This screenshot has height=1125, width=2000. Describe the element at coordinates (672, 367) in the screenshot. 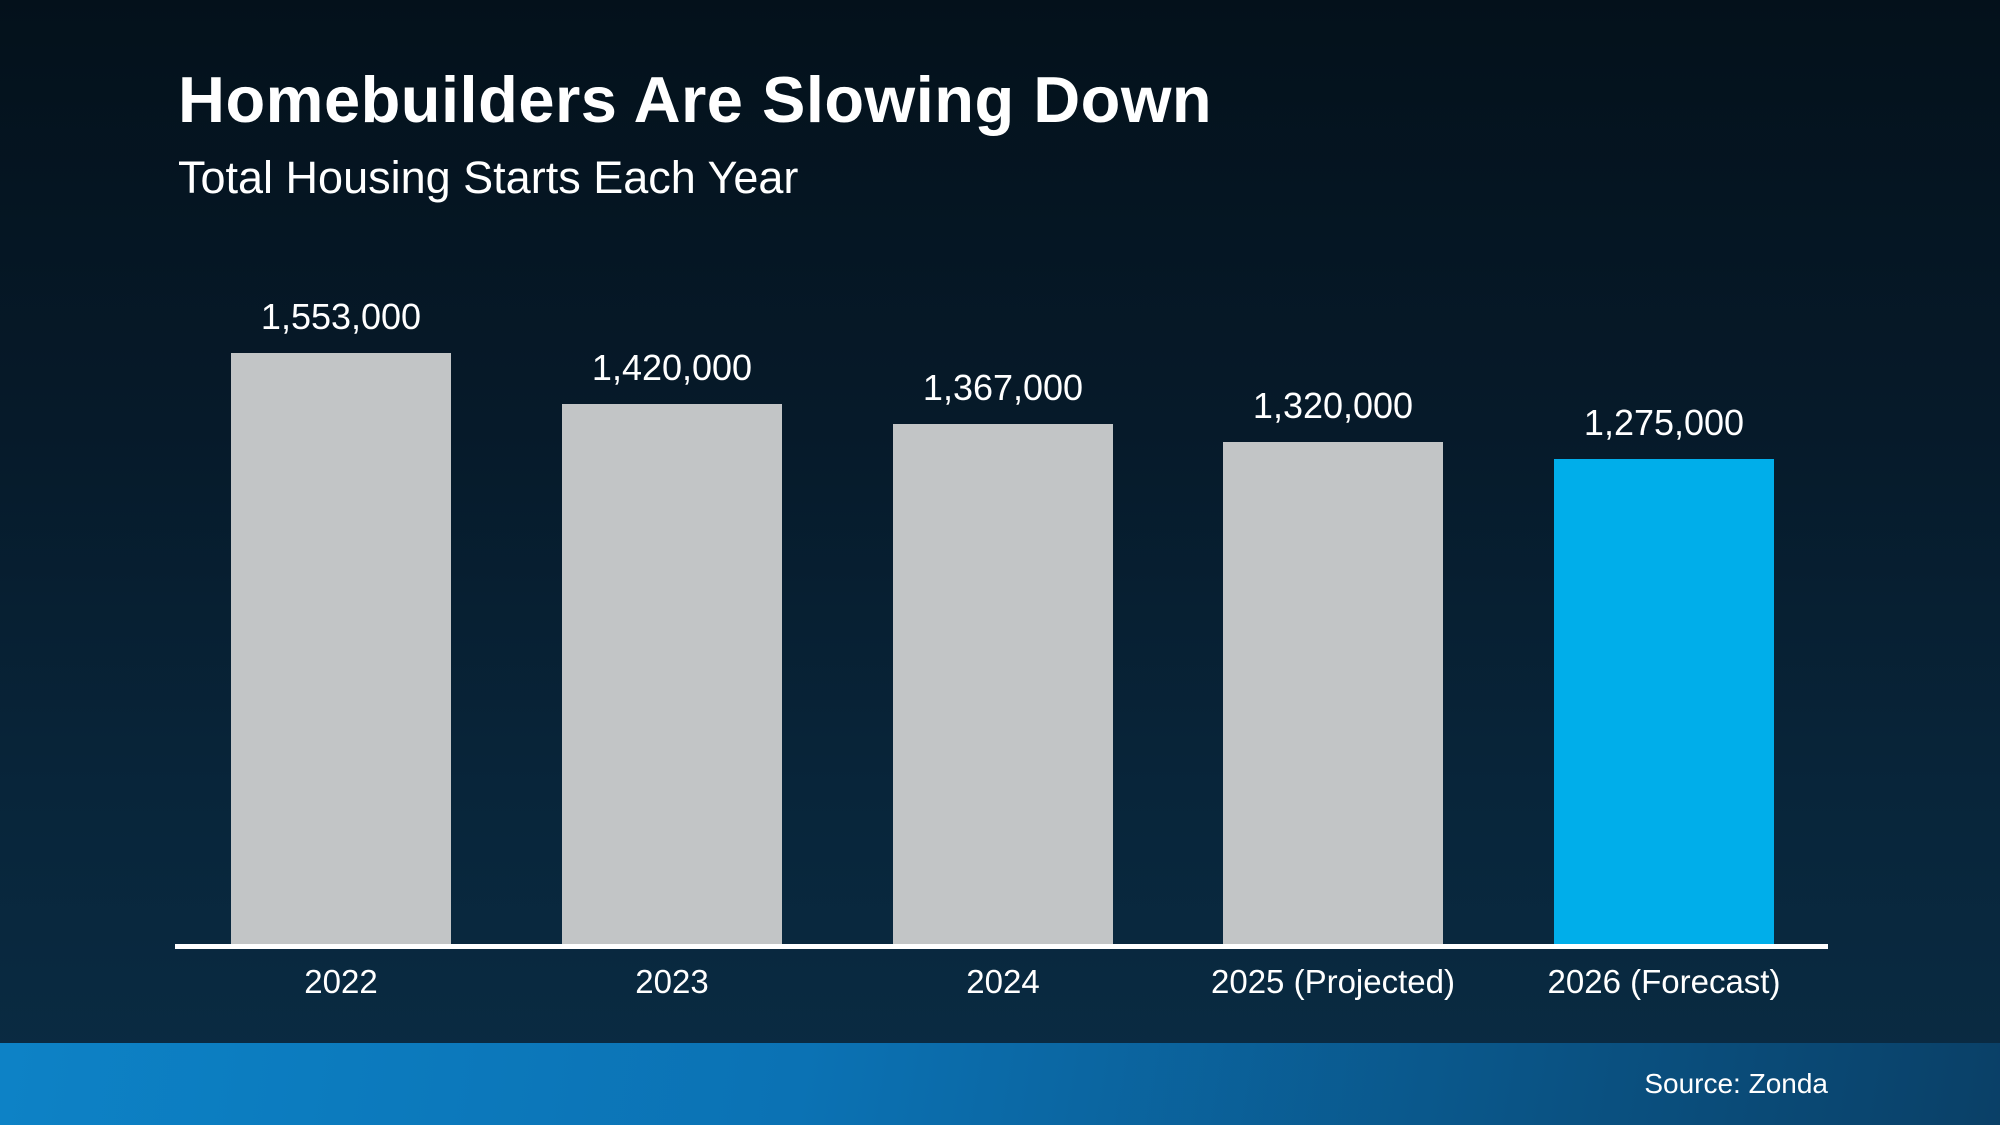

I see `bar-value-label: 1,420,000` at that location.